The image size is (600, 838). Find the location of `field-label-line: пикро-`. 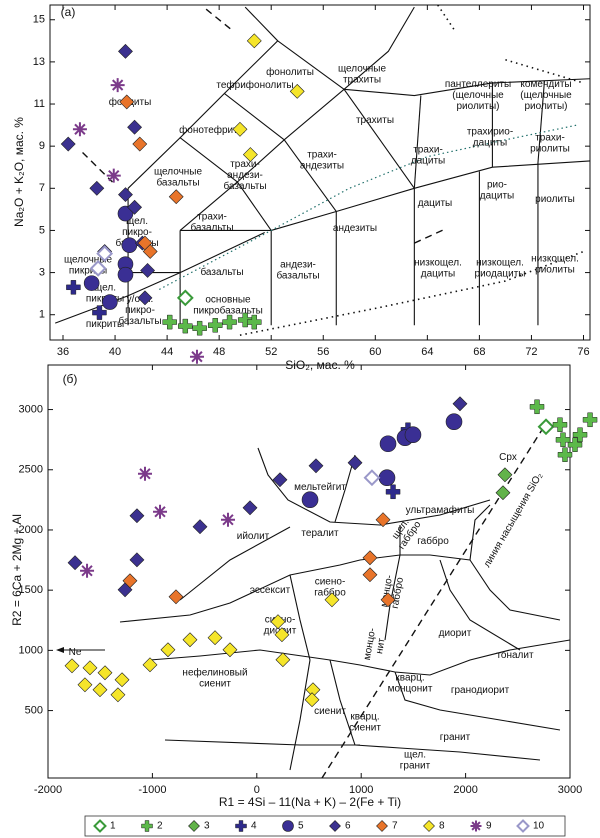

field-label-line: пикро- is located at coordinates (140, 310).